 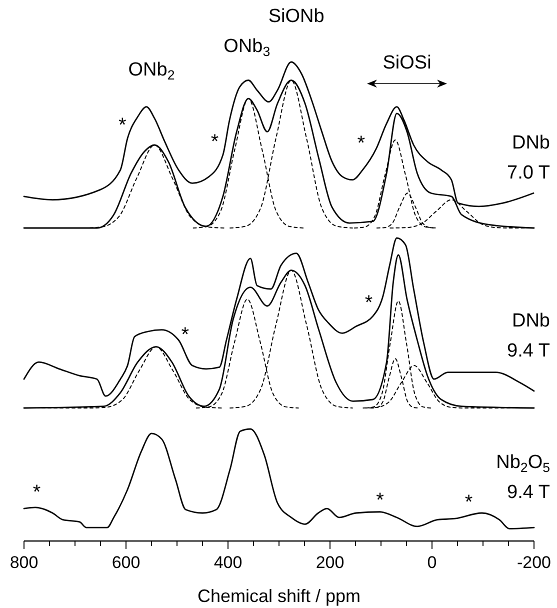 What do you see at coordinates (523, 478) in the screenshot?
I see `annotation: Nb$_{2}$O$_{5}$ 9.4 T` at bounding box center [523, 478].